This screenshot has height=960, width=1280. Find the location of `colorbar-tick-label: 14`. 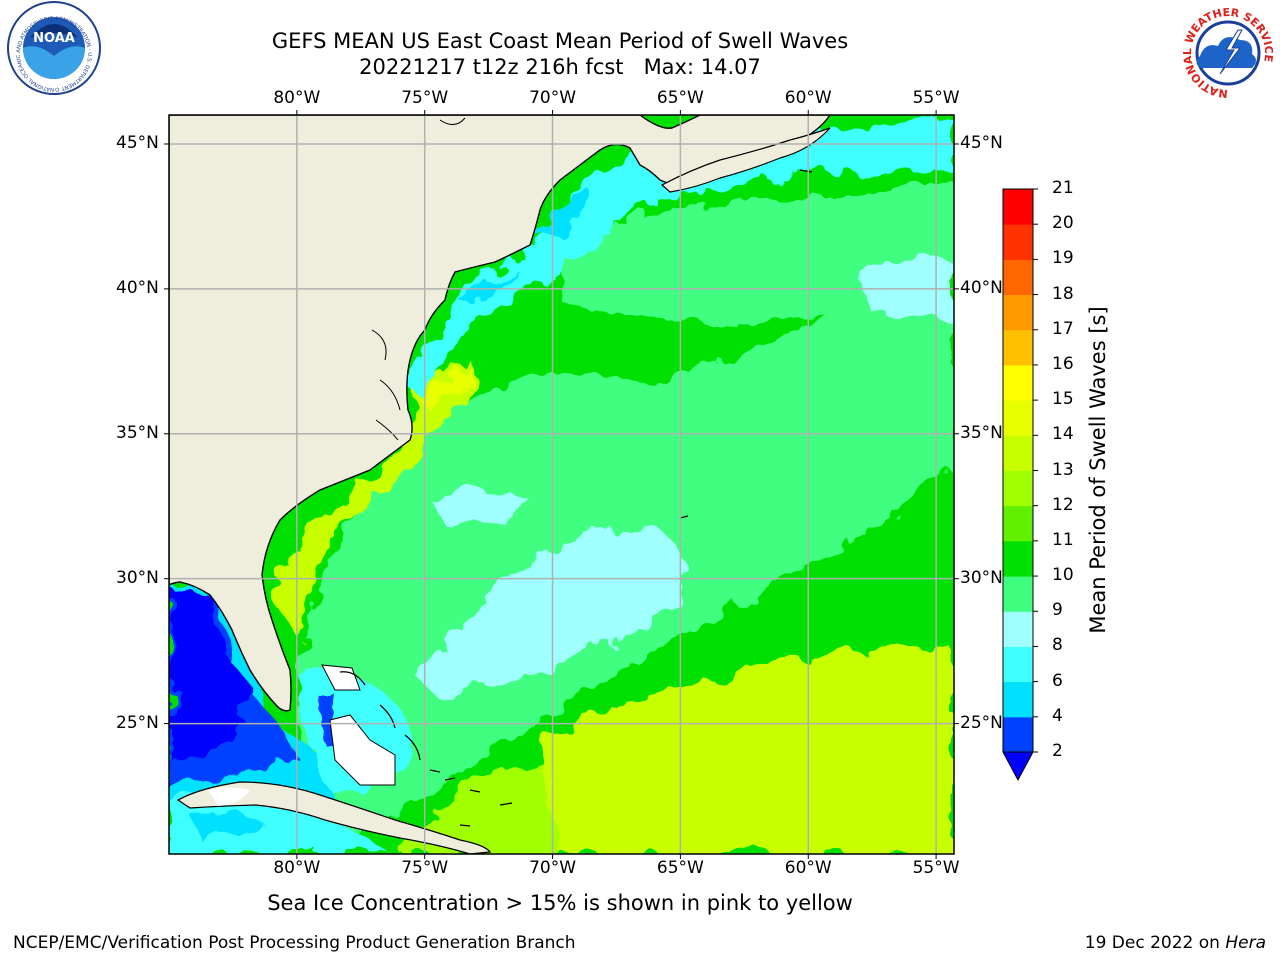

colorbar-tick-label: 14 is located at coordinates (1063, 434).